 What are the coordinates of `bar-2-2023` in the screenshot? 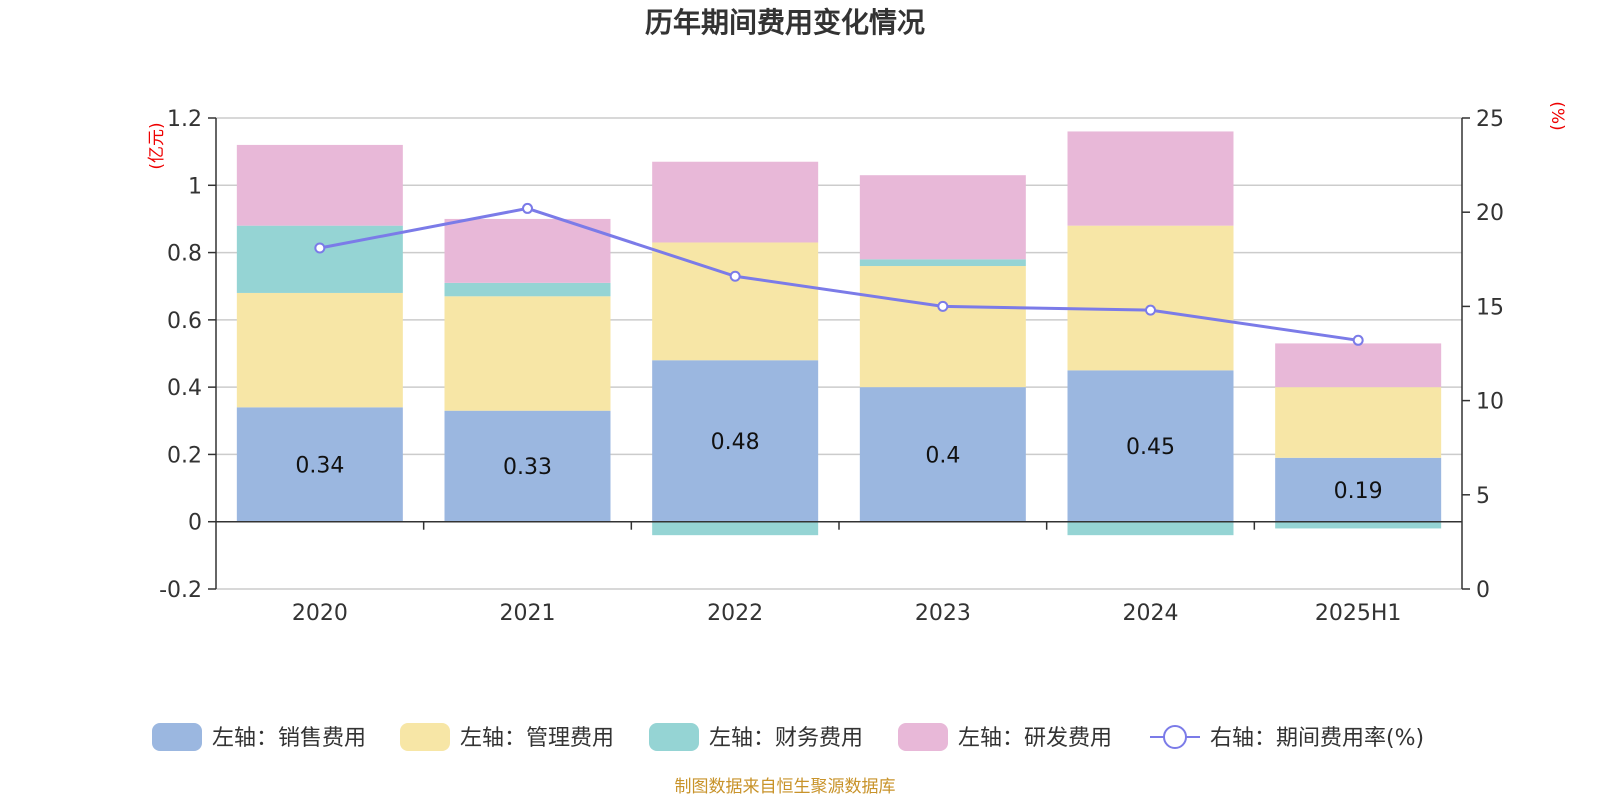 It's located at (942, 327).